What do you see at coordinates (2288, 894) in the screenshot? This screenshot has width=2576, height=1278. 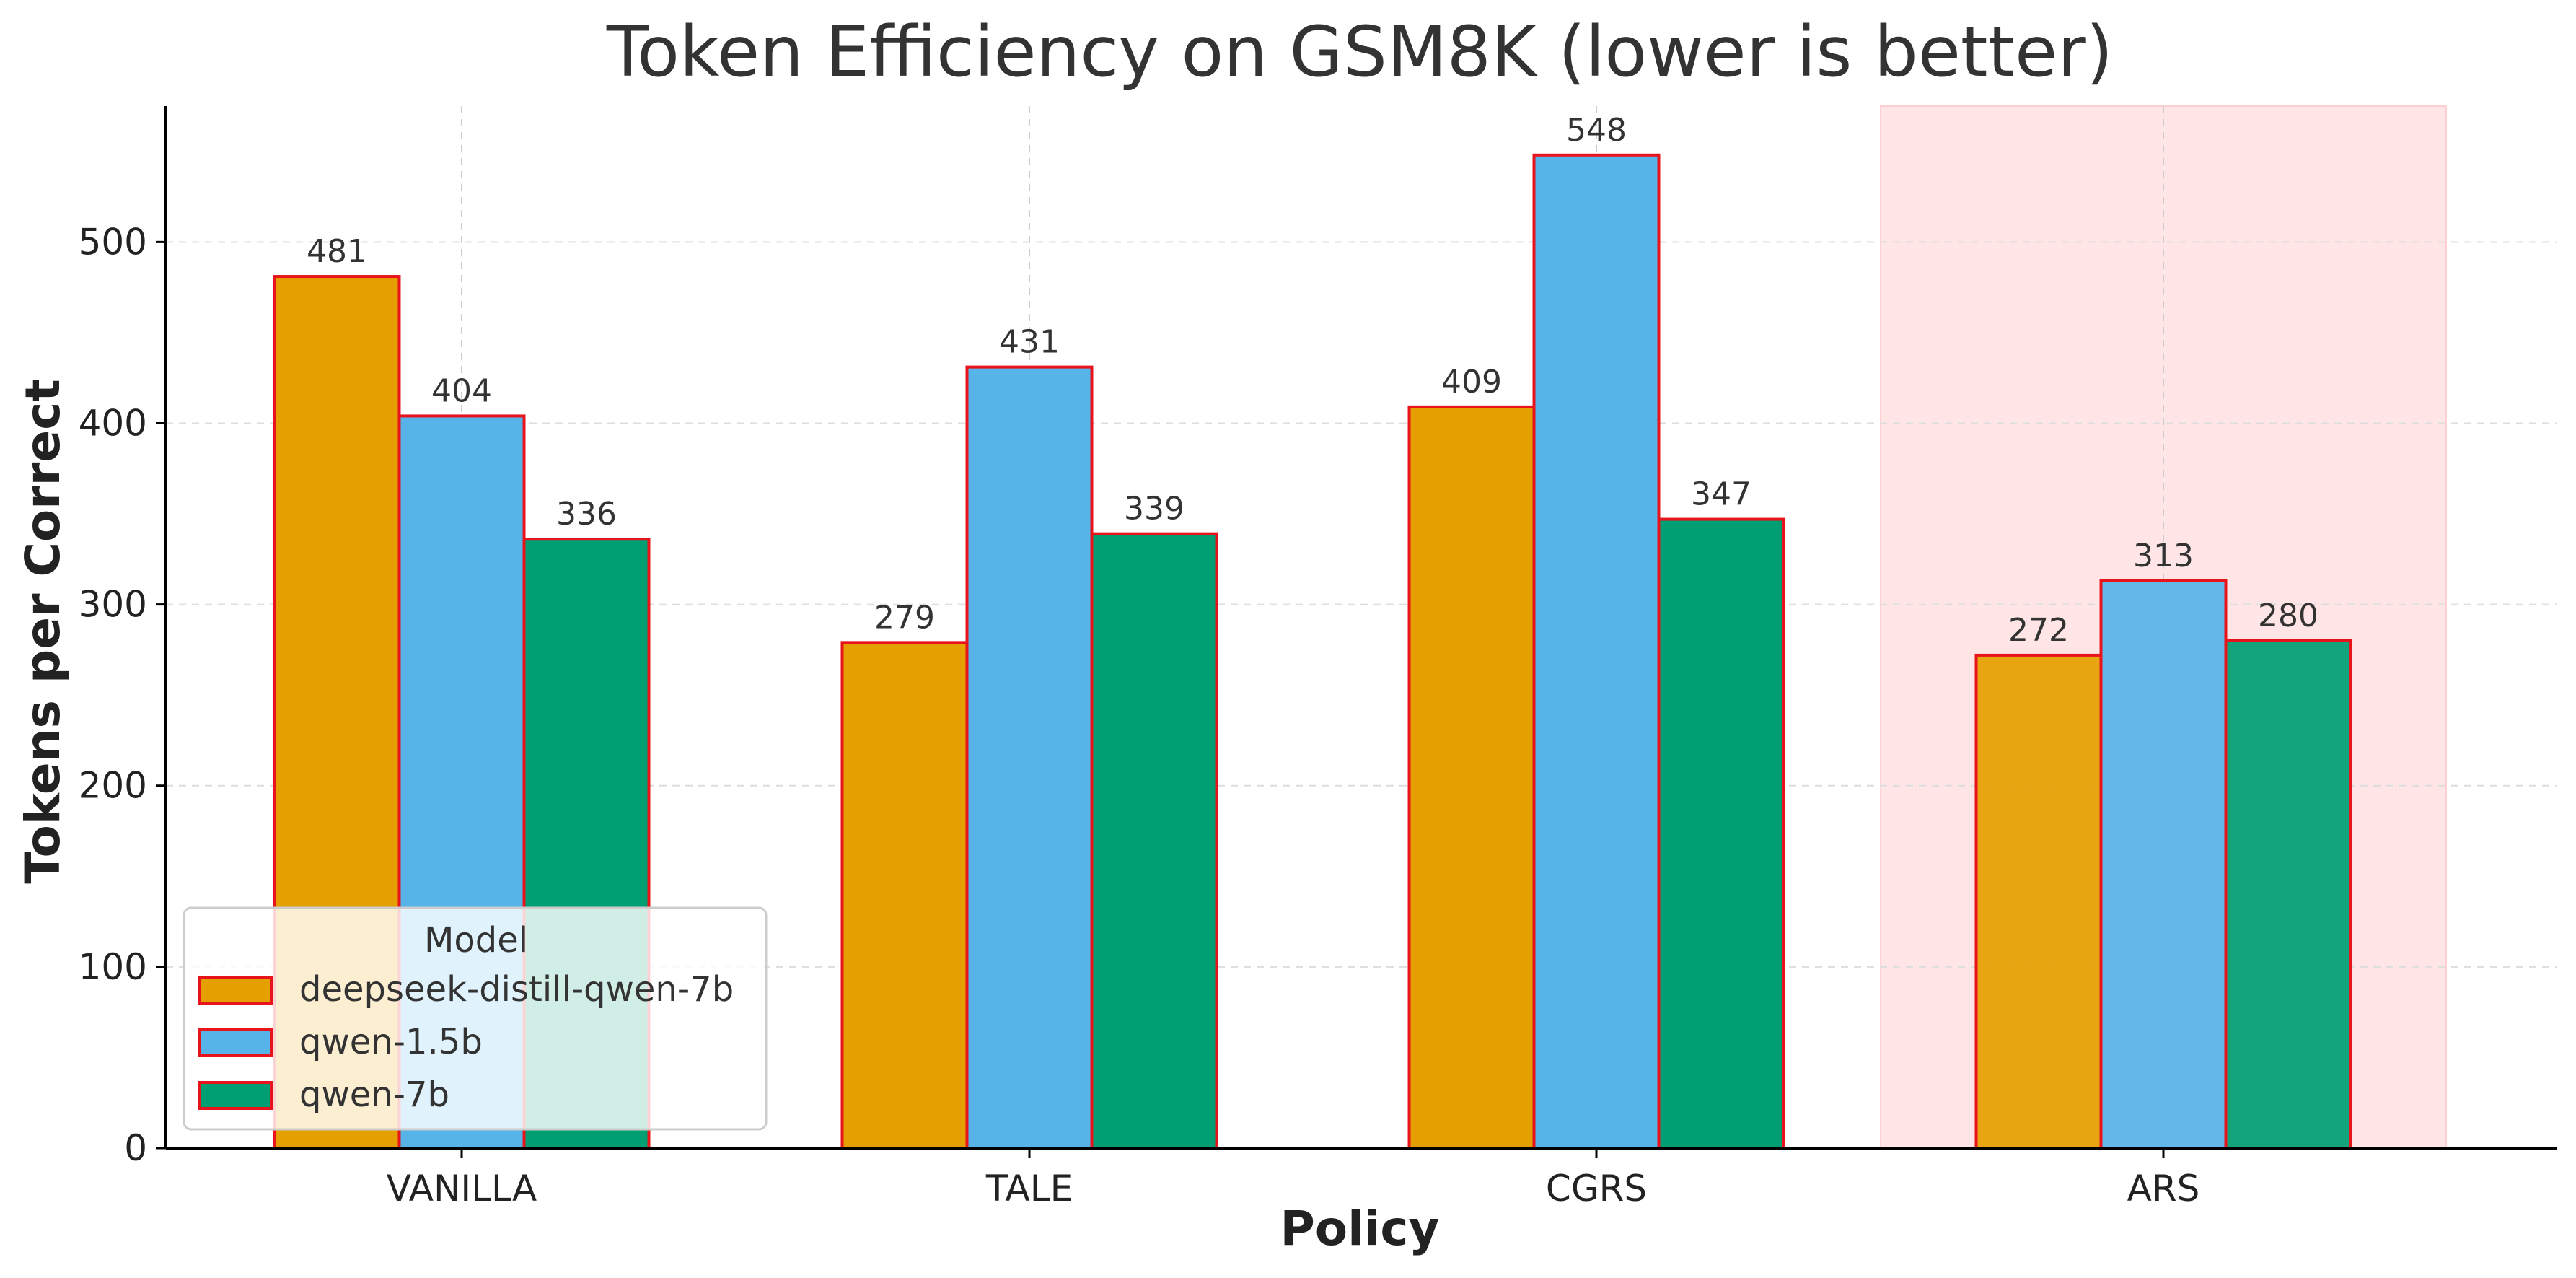 I see `bar-qwen-7b-ars` at bounding box center [2288, 894].